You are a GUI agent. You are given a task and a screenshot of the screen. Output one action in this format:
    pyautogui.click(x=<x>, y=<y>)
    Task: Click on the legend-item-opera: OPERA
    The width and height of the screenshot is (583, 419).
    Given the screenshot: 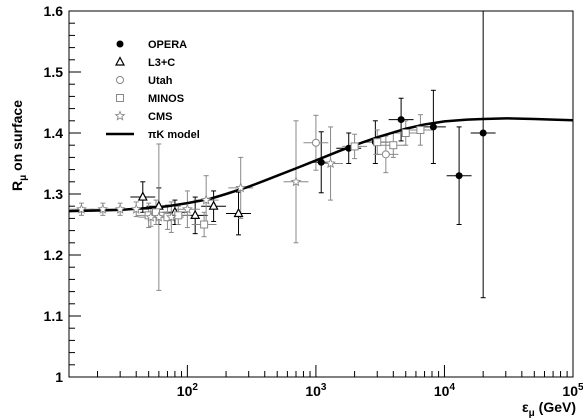 What is the action you would take?
    pyautogui.click(x=151, y=45)
    